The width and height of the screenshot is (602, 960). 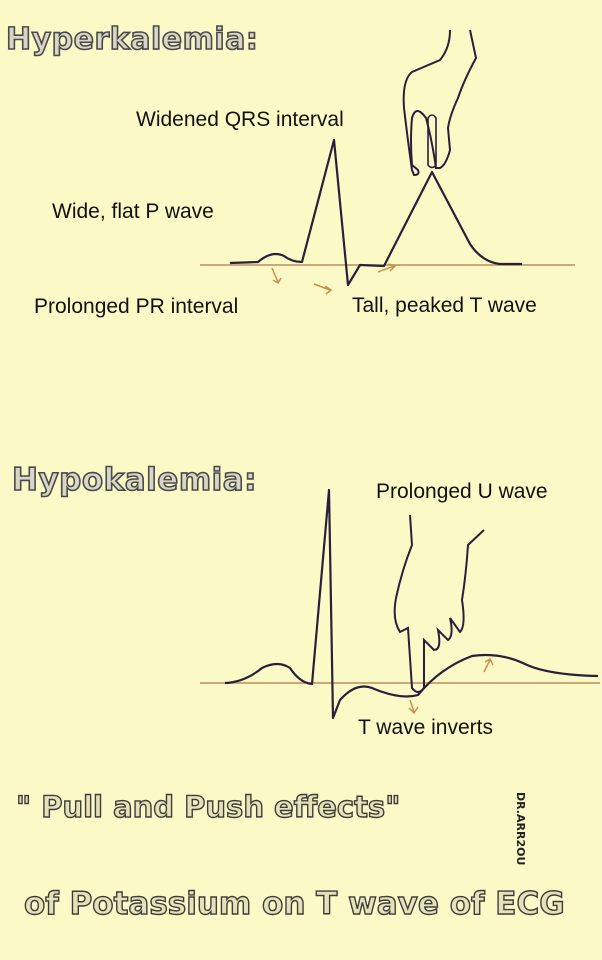 What do you see at coordinates (134, 480) in the screenshot?
I see `hypokalemia-title: Hypokalemia:` at bounding box center [134, 480].